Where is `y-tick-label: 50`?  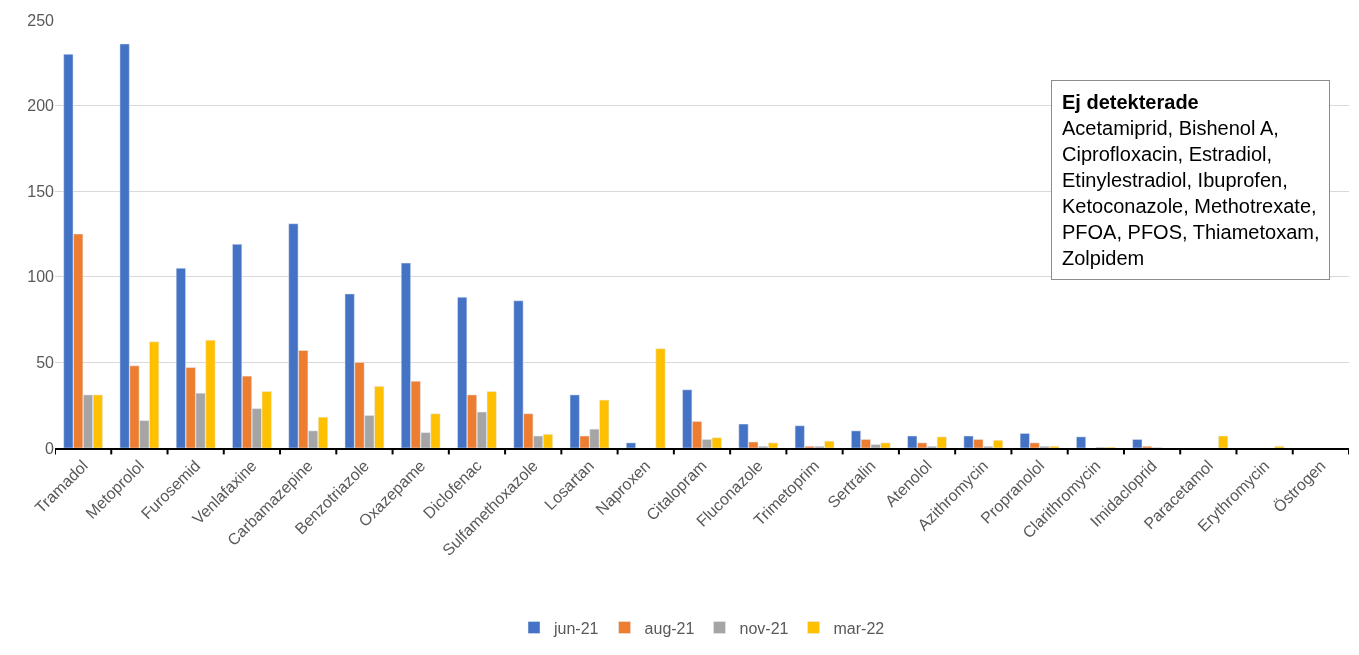 y-tick-label: 50 is located at coordinates (45, 362).